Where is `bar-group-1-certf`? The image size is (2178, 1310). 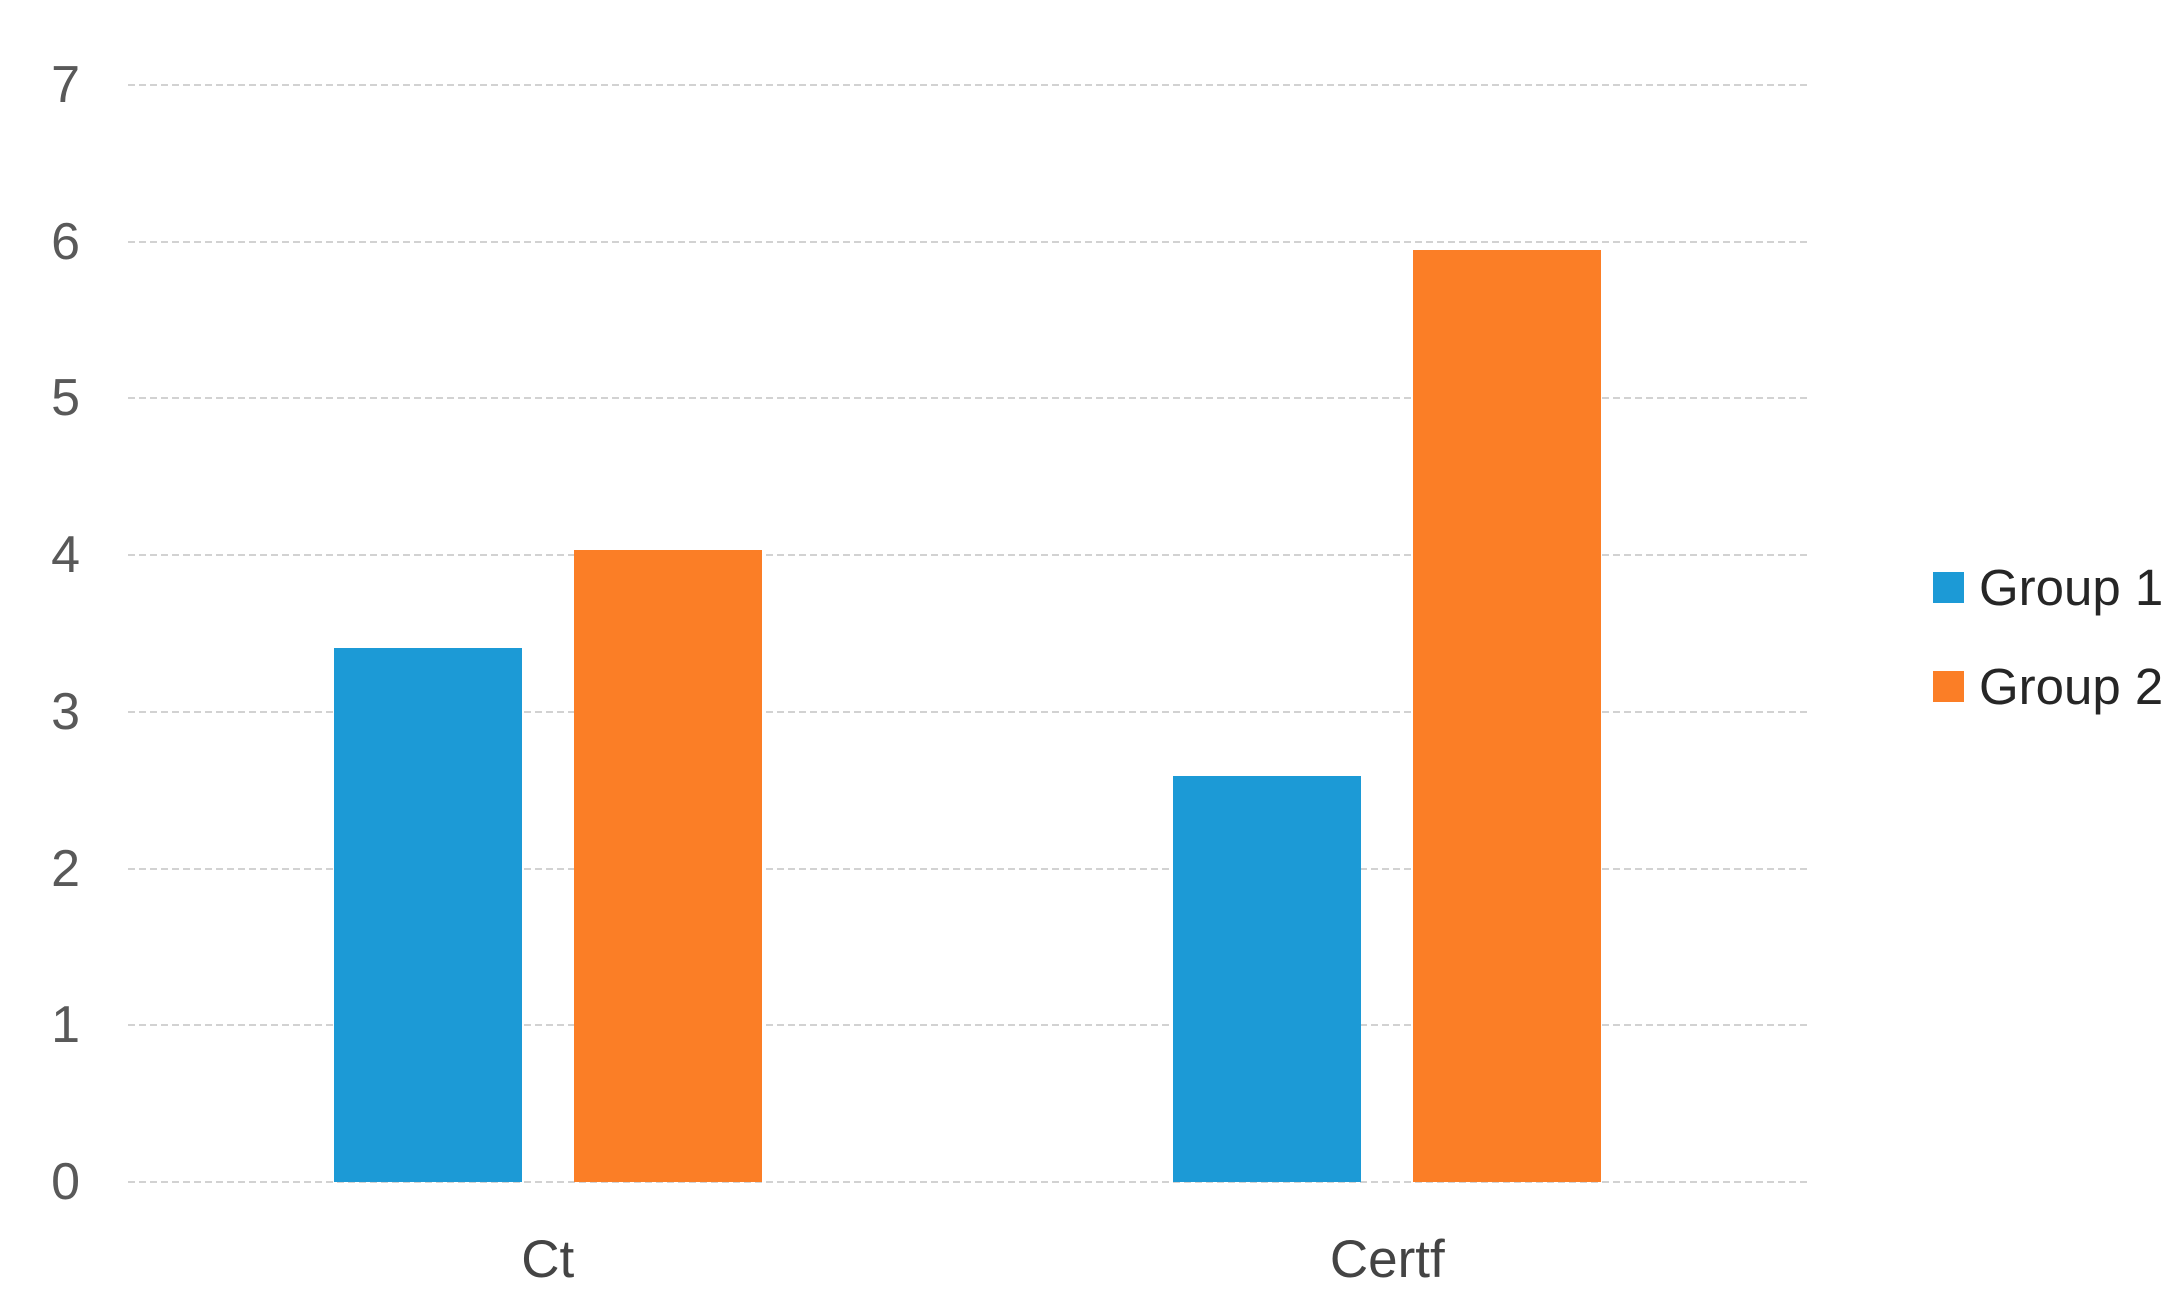 bar-group-1-certf is located at coordinates (1267, 979).